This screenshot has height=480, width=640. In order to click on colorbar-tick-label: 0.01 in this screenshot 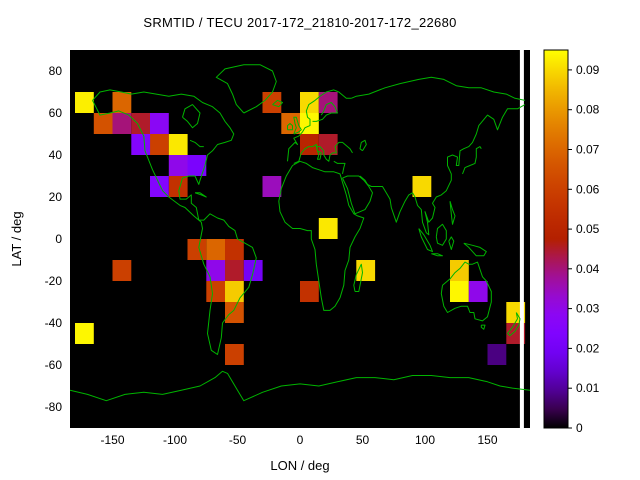, I will do `click(588, 388)`.